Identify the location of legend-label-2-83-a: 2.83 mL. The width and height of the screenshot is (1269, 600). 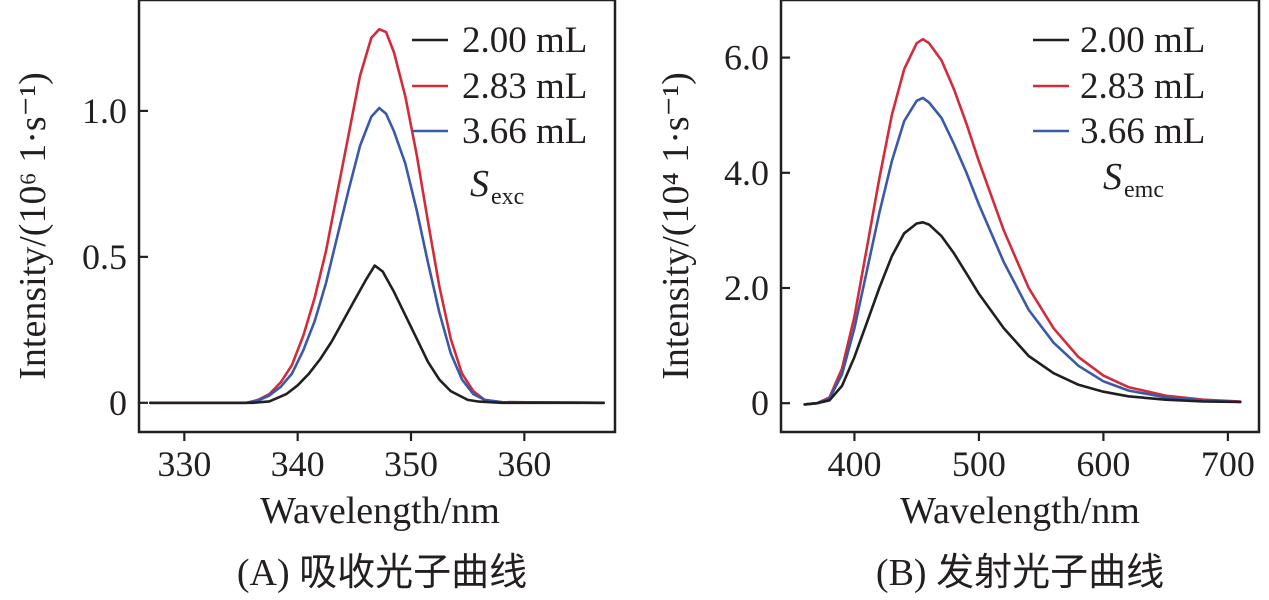
(524, 86).